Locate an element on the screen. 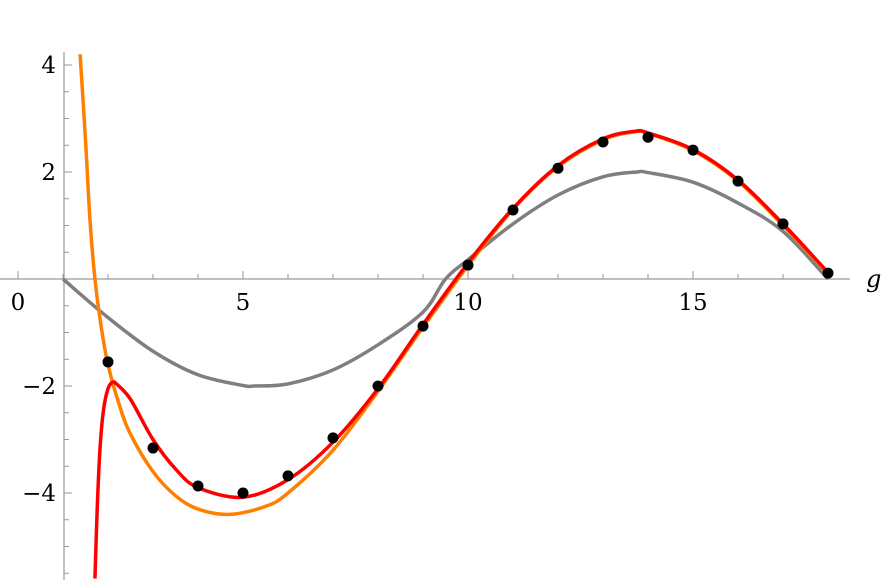 The width and height of the screenshot is (885, 580). y-tick-label: −4 is located at coordinates (39, 494).